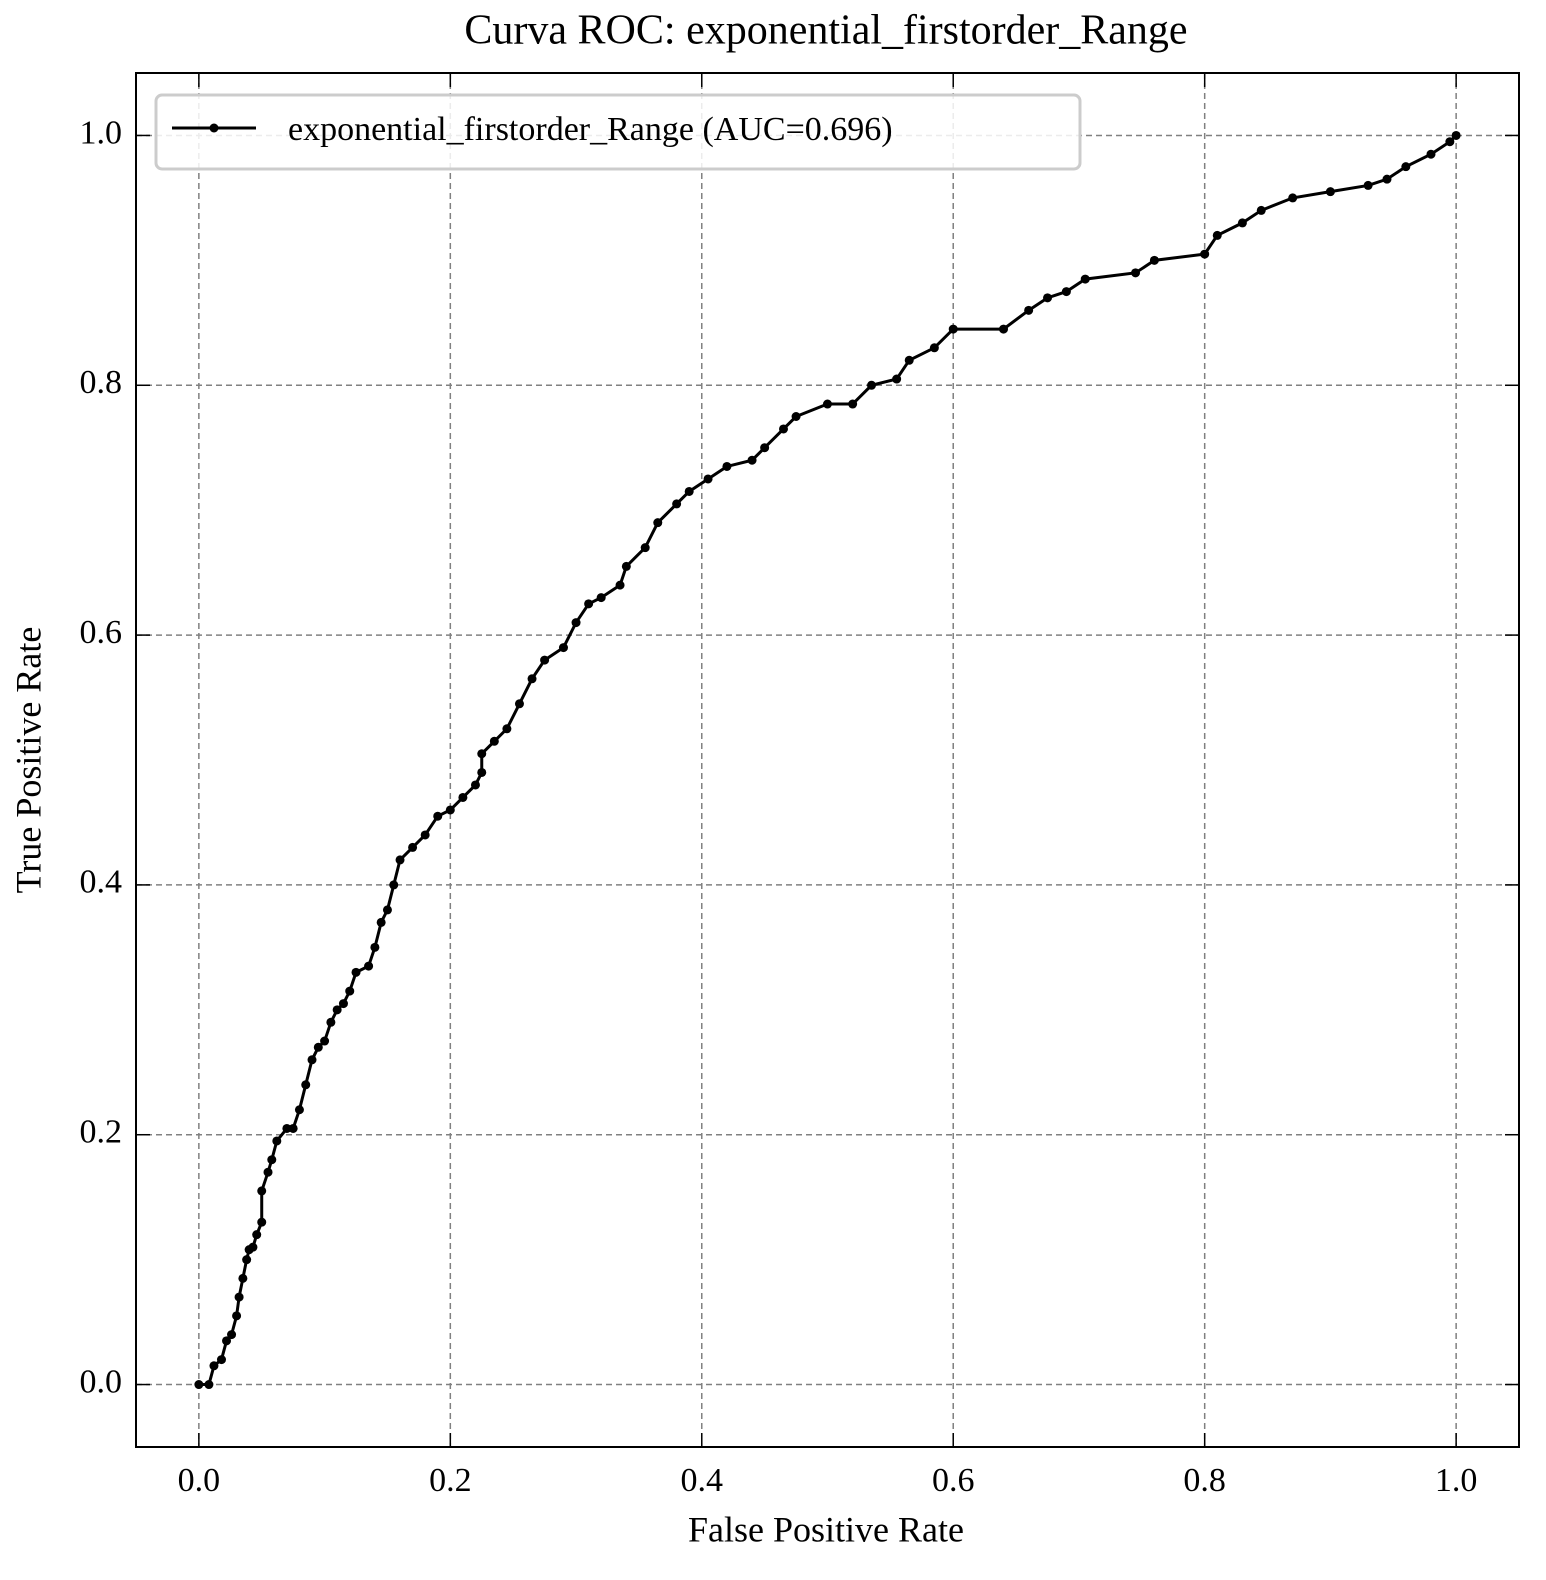 The height and width of the screenshot is (1580, 1546). Describe the element at coordinates (101, 632) in the screenshot. I see `y-tick-label: 0.6` at that location.